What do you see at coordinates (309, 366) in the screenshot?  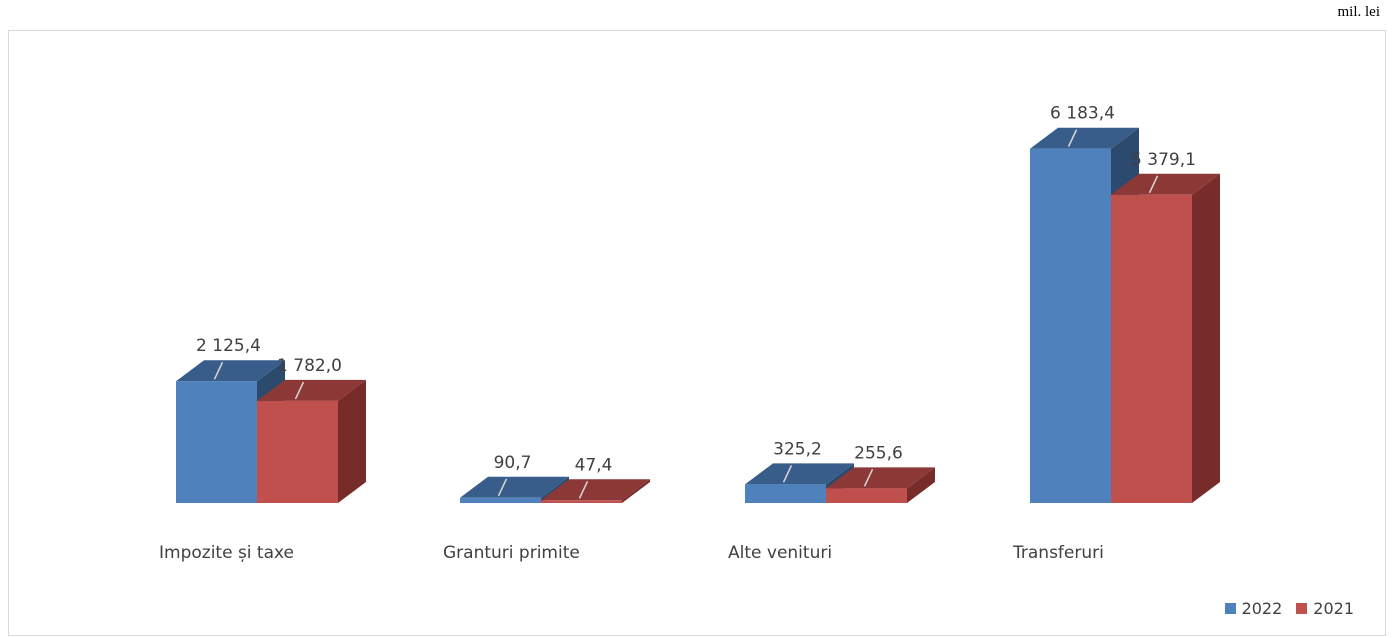 I see `data-label-2021-0: 1 782,0` at bounding box center [309, 366].